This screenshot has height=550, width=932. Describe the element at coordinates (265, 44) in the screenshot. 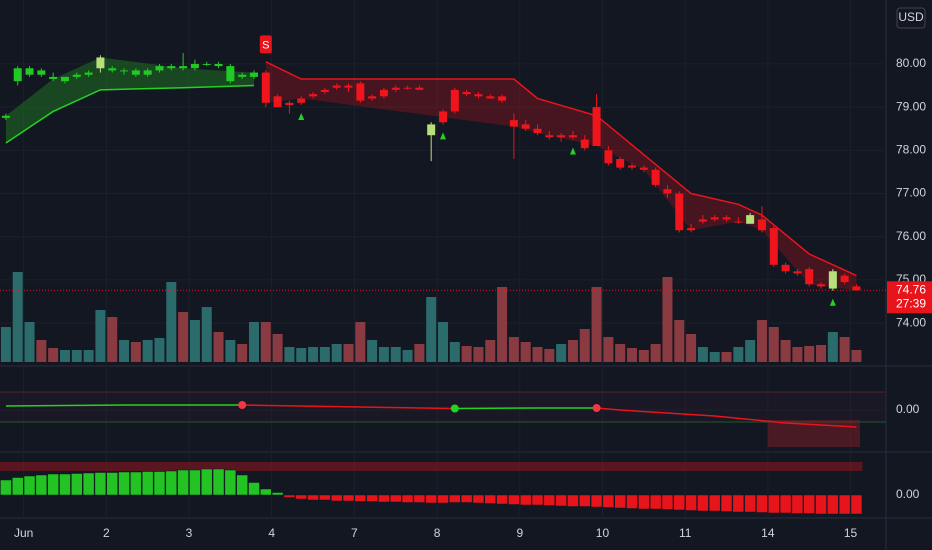

I see `sell-signal` at that location.